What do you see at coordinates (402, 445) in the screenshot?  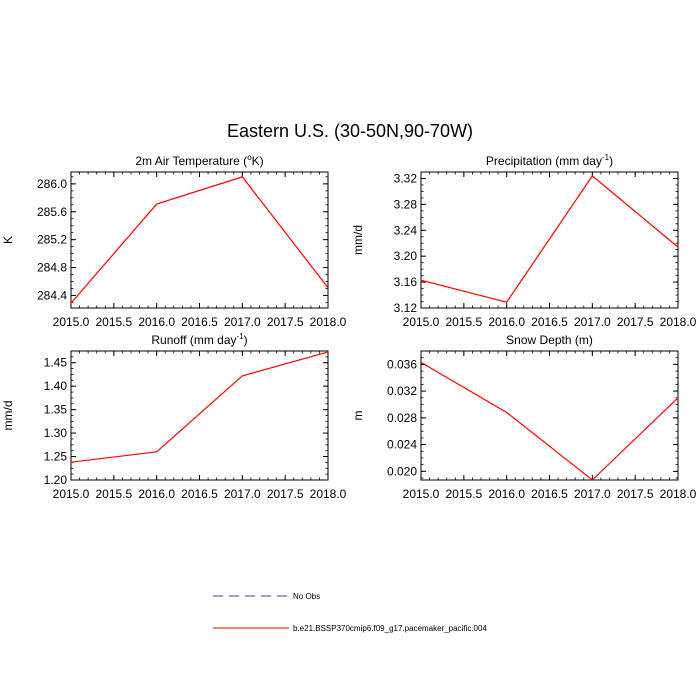 I see `y-tick-label: 0.024` at bounding box center [402, 445].